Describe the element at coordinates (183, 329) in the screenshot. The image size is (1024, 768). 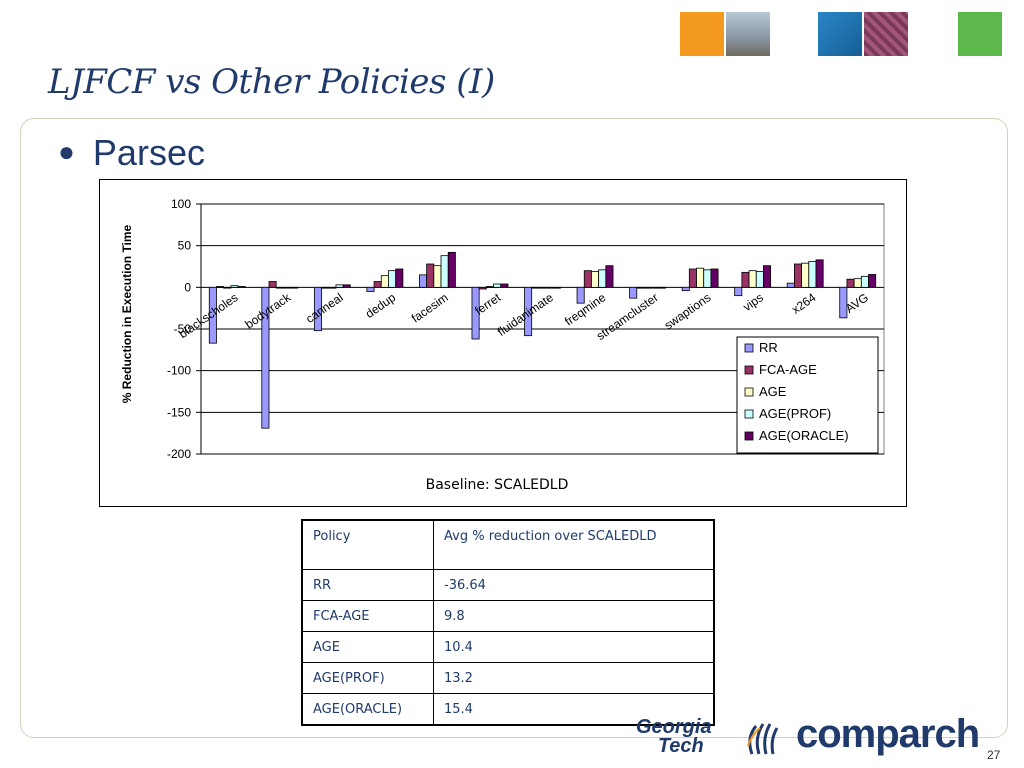
I see `y-tick-label: -50` at that location.